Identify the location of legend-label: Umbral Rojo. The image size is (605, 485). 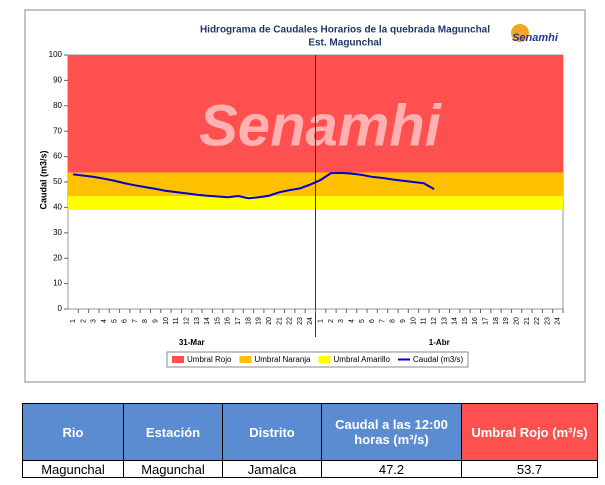
(209, 359).